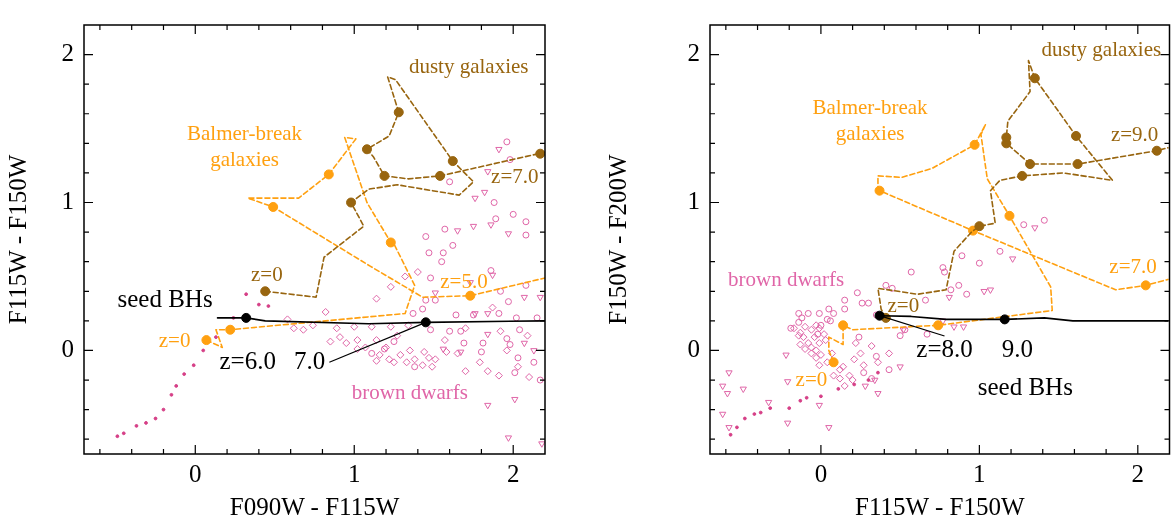  I want to click on y-axis-title: F150W - F200W, so click(617, 239).